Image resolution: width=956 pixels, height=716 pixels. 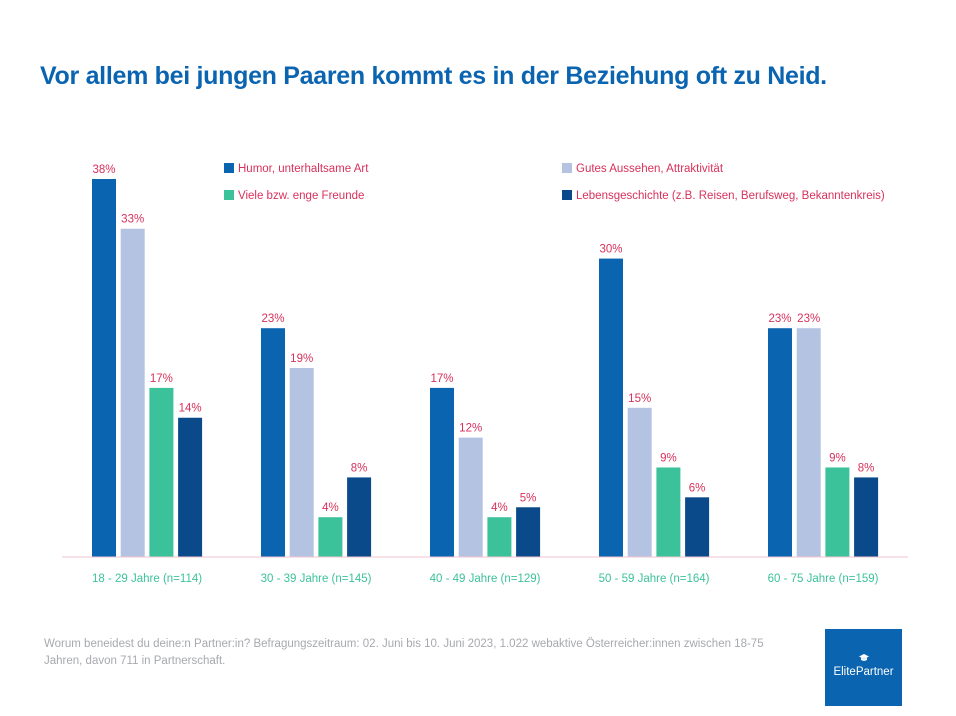 I want to click on category-label-4: 50 - 59 Jahre (n=164), so click(x=654, y=579).